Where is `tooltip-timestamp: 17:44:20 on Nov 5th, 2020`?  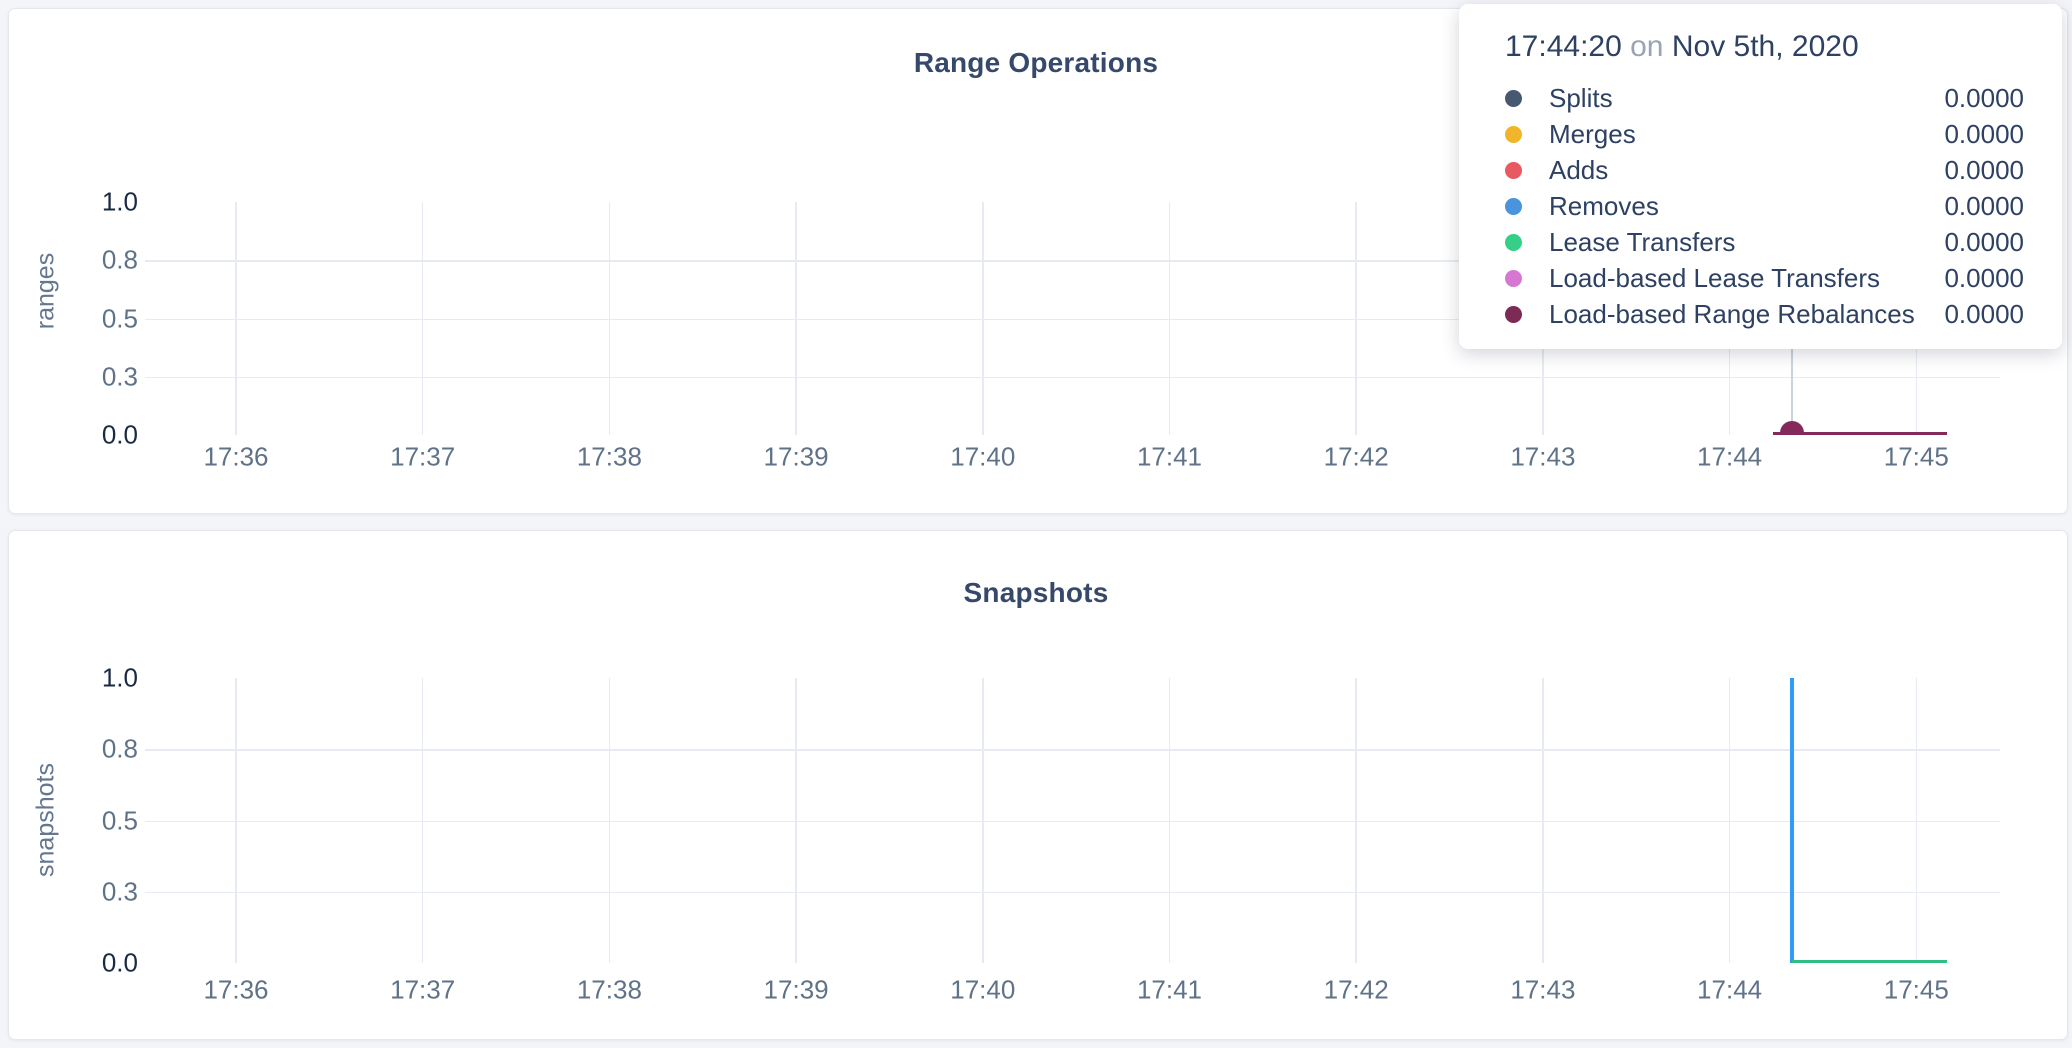 tooltip-timestamp: 17:44:20 on Nov 5th, 2020 is located at coordinates (1764, 47).